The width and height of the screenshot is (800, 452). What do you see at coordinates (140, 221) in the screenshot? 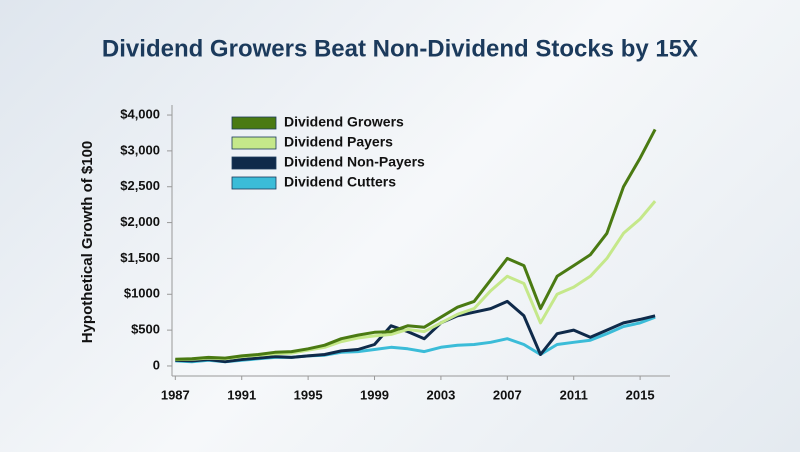
I see `y-tick-label: $2,000` at bounding box center [140, 221].